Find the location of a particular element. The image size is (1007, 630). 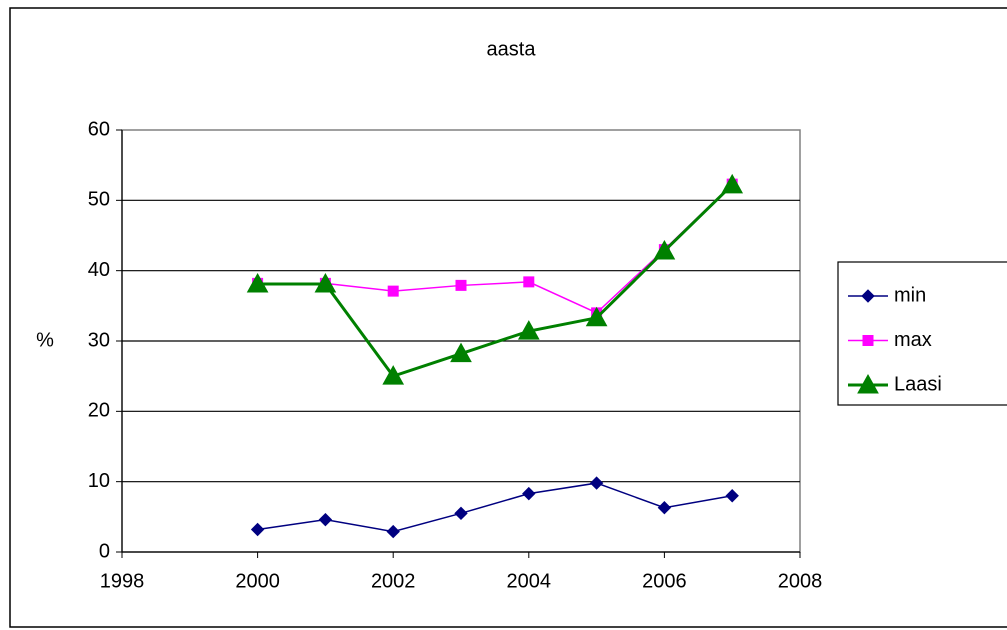

chart-title: aasta is located at coordinates (512, 49).